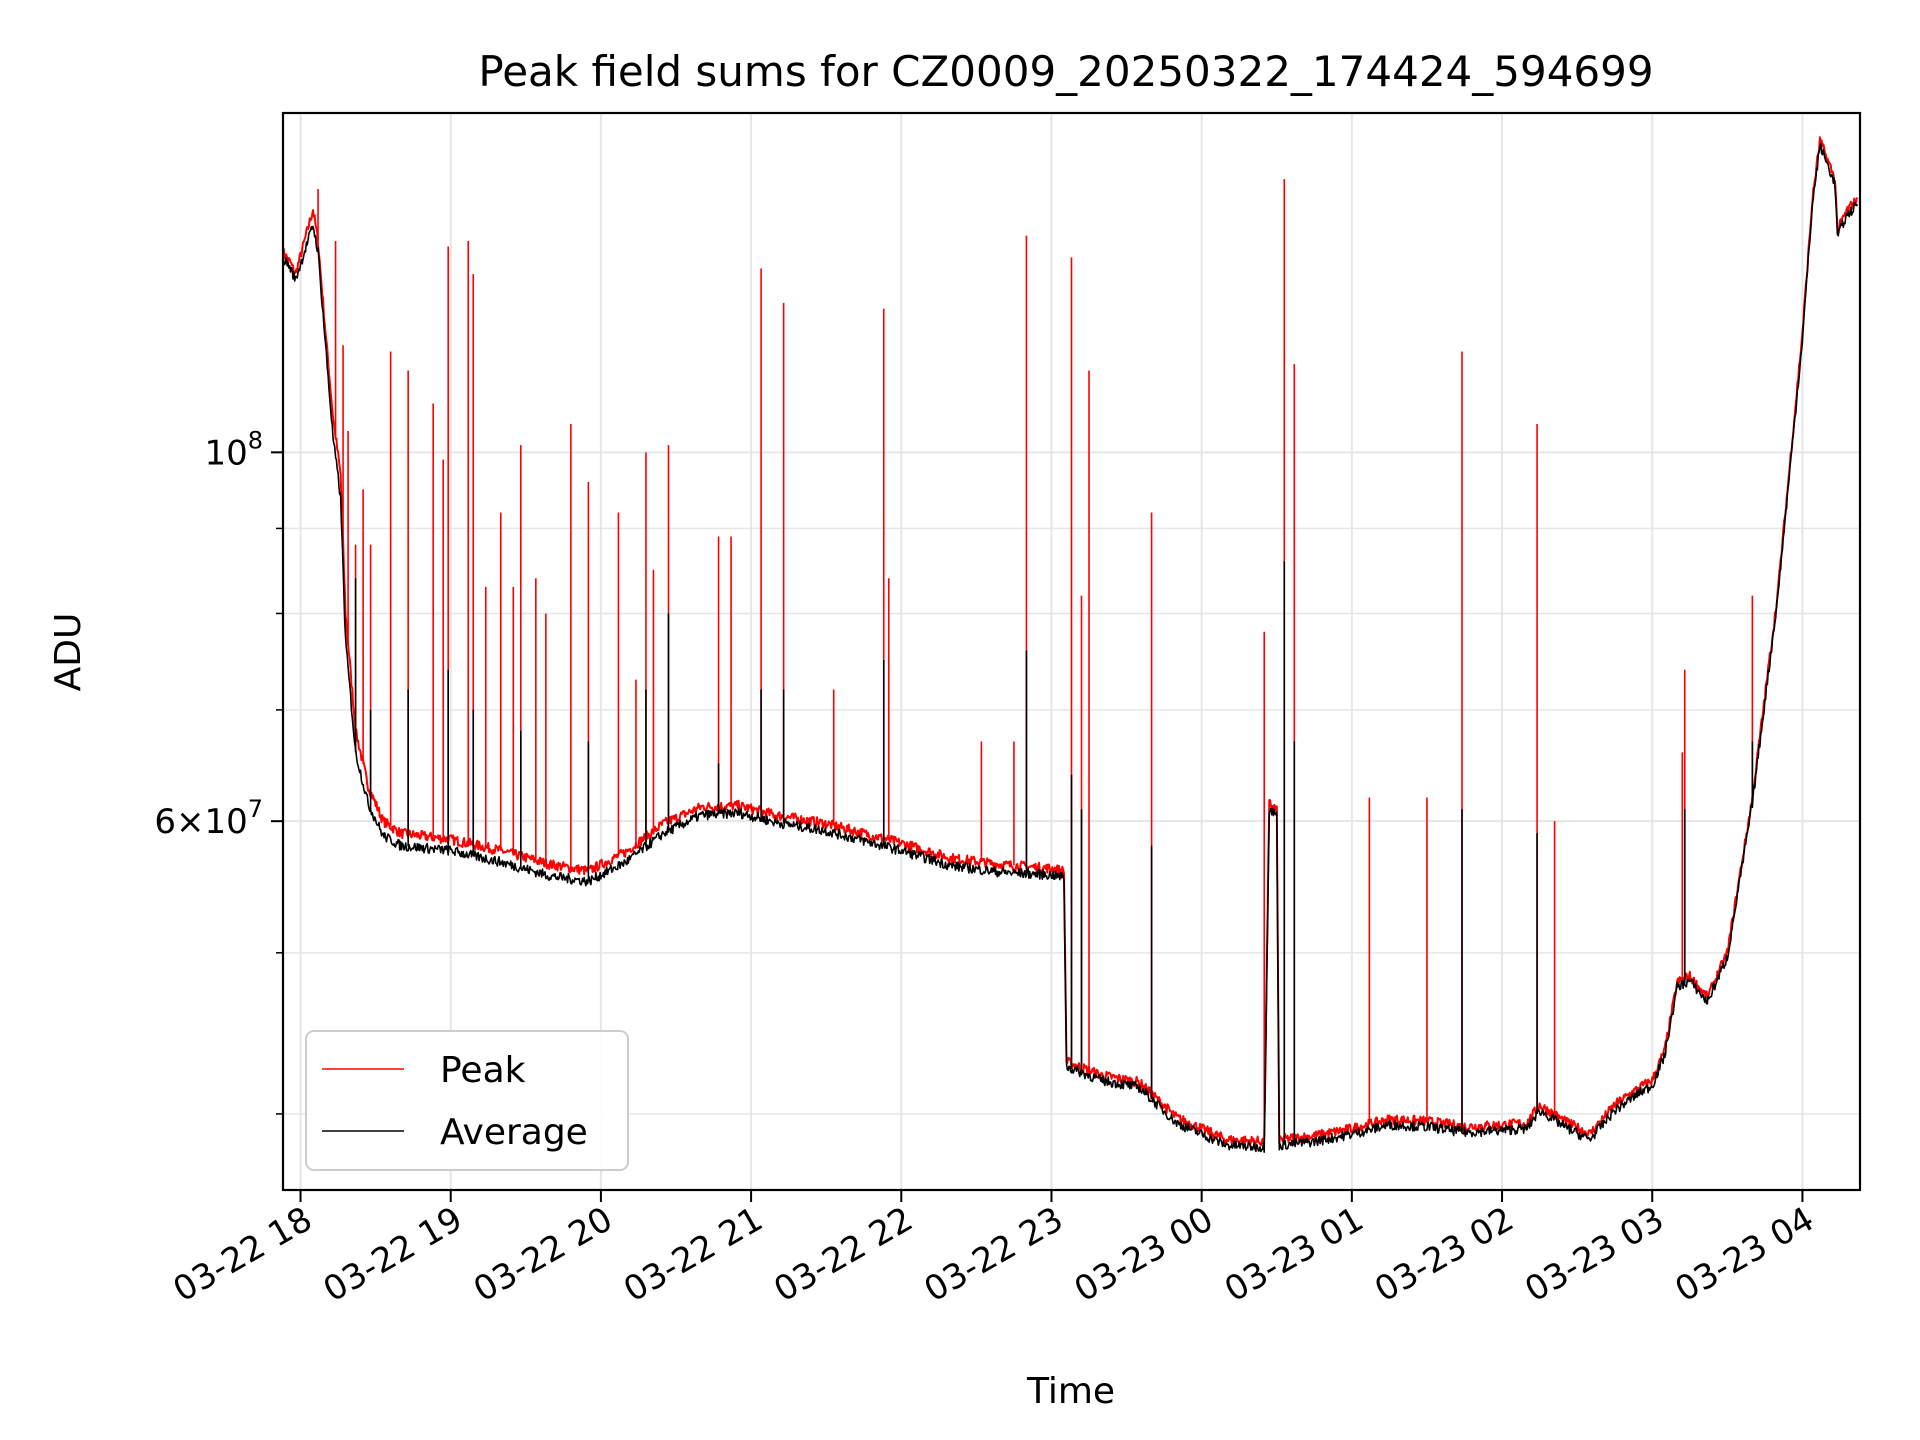 This screenshot has height=1440, width=1920. Describe the element at coordinates (693, 1254) in the screenshot. I see `x-tick-label: 03-22 21` at that location.